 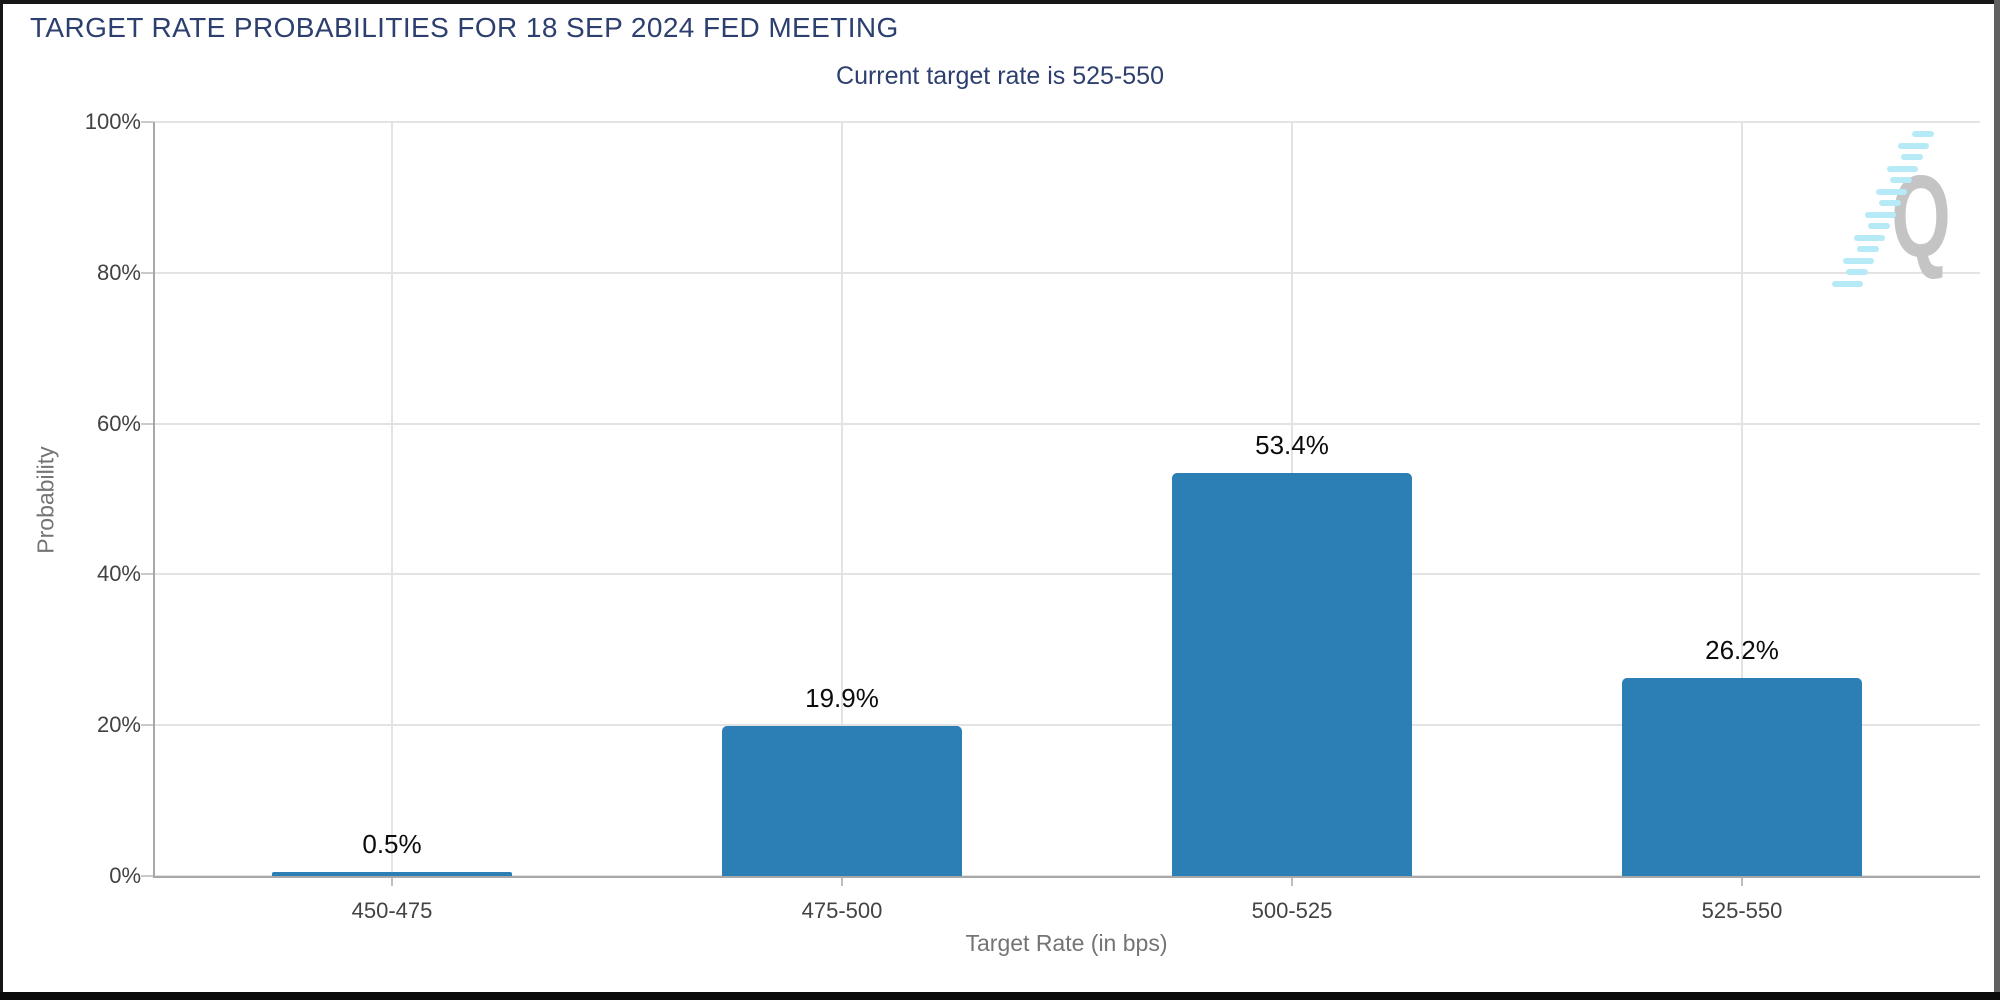 What do you see at coordinates (1997, 500) in the screenshot?
I see `window-border-right` at bounding box center [1997, 500].